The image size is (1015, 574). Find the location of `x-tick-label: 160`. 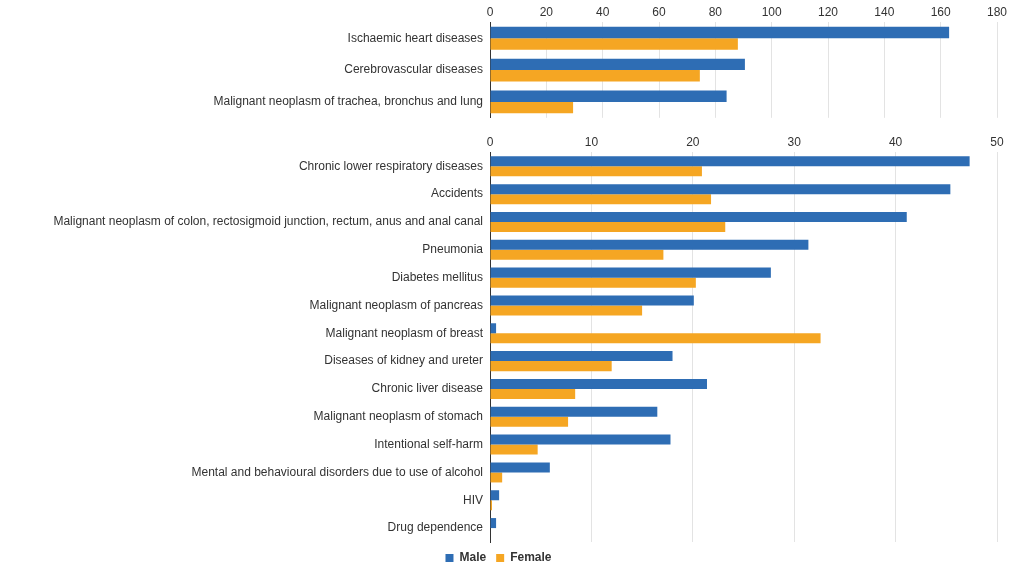

x-tick-label: 160 is located at coordinates (940, 11).